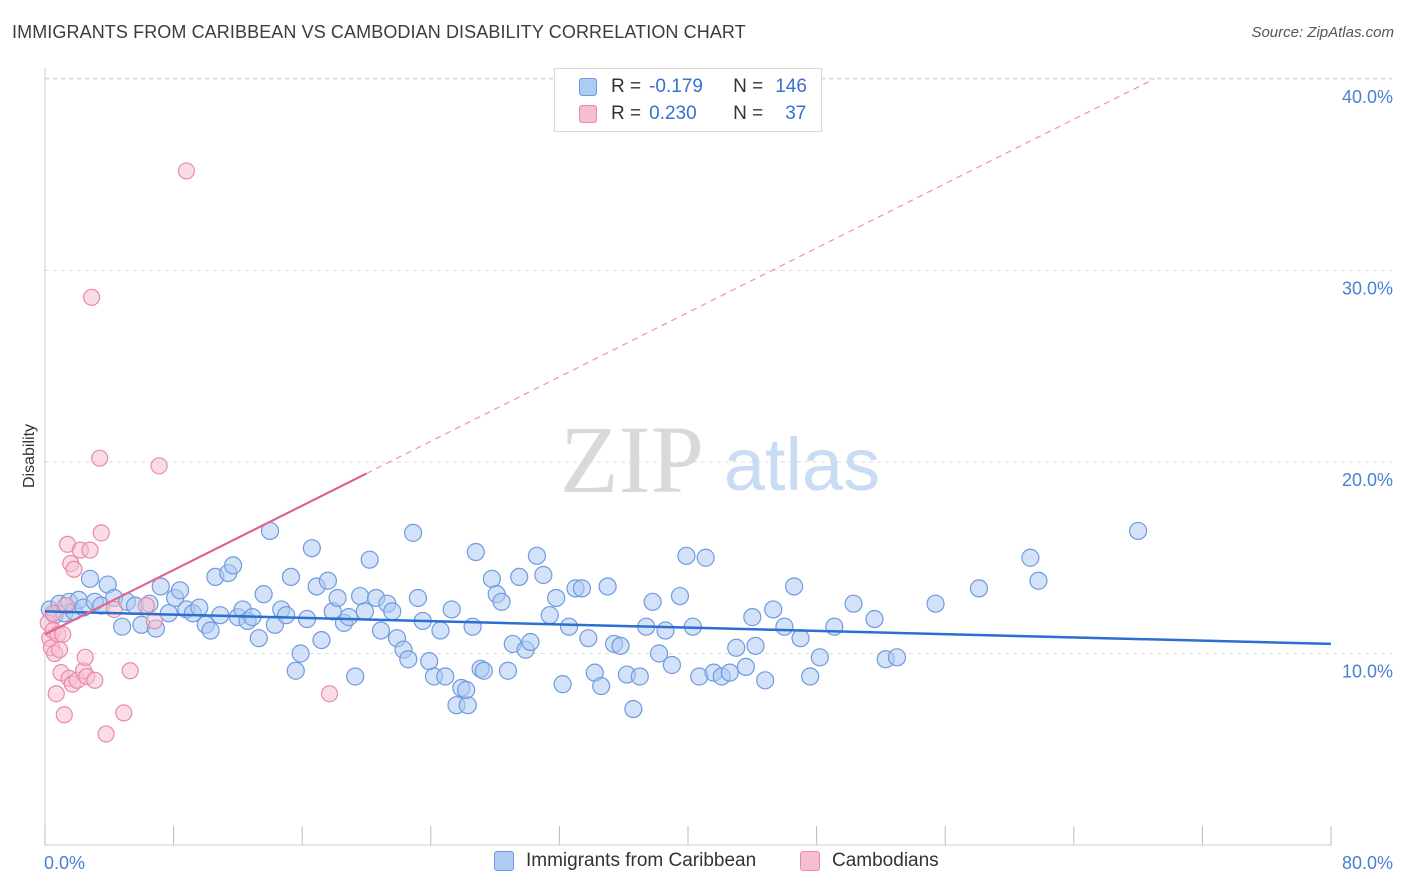  I want to click on trendline-caribbean, so click(688, 628).